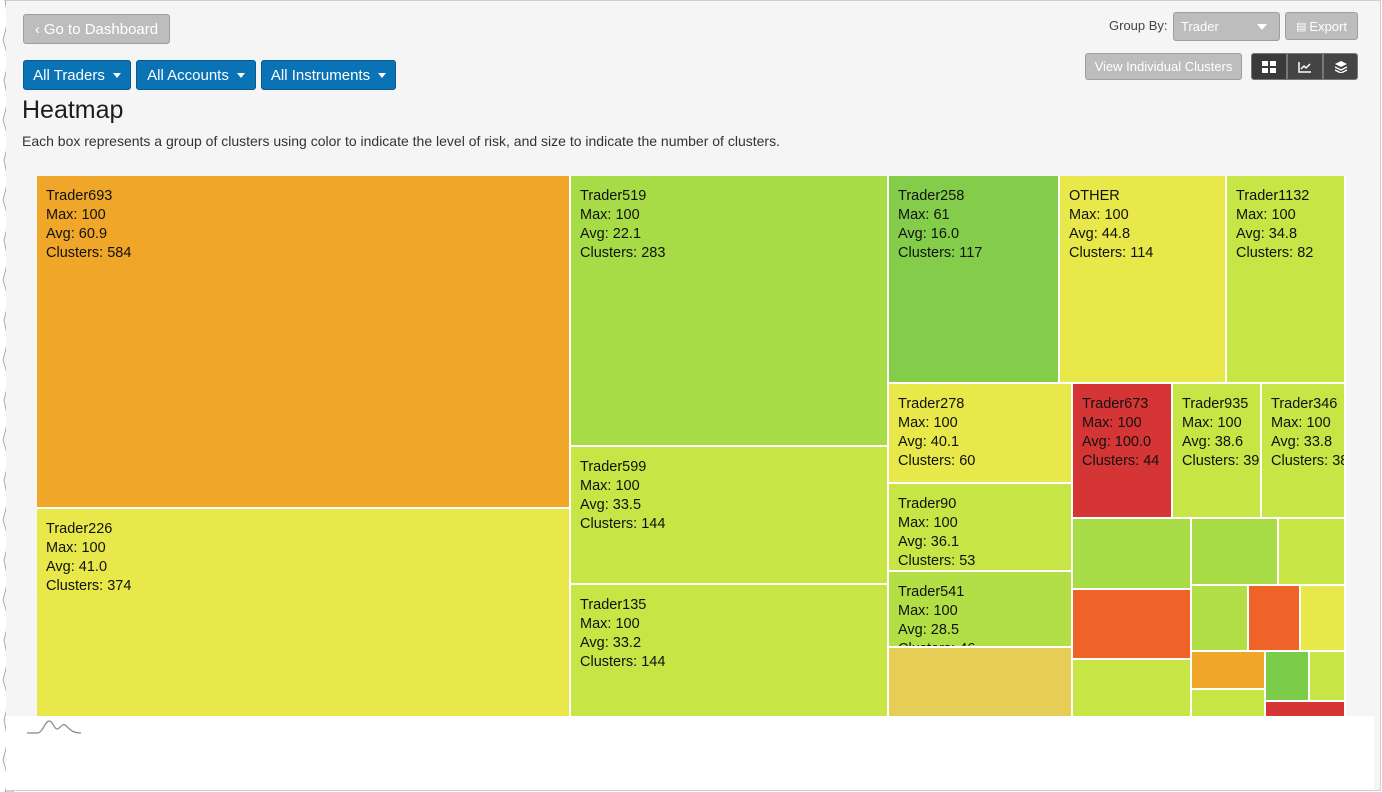 Image resolution: width=1382 pixels, height=792 pixels. I want to click on cell-label: Trader541 Max: 100 Avg: 28.5 Clusters: 46, so click(936, 614).